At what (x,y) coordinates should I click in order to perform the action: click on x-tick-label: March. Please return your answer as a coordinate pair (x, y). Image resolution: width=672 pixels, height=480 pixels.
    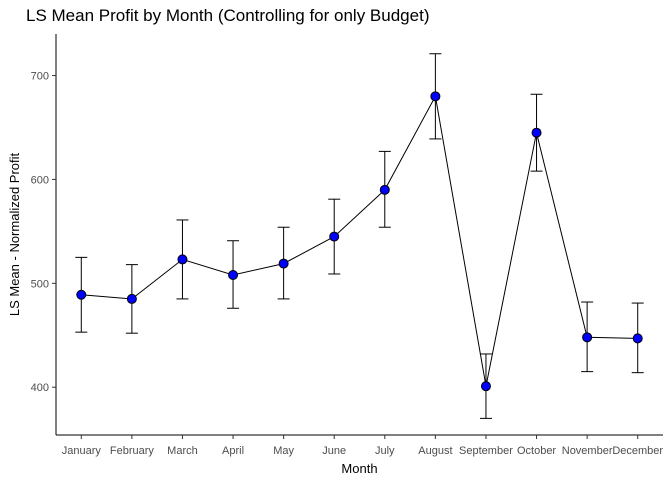
    Looking at the image, I should click on (182, 451).